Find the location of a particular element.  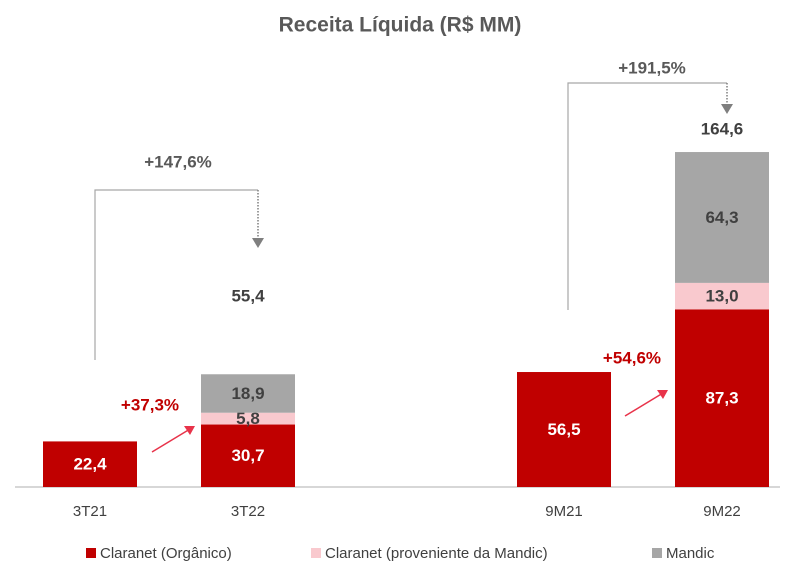

data-label: 64,3 is located at coordinates (721, 217).